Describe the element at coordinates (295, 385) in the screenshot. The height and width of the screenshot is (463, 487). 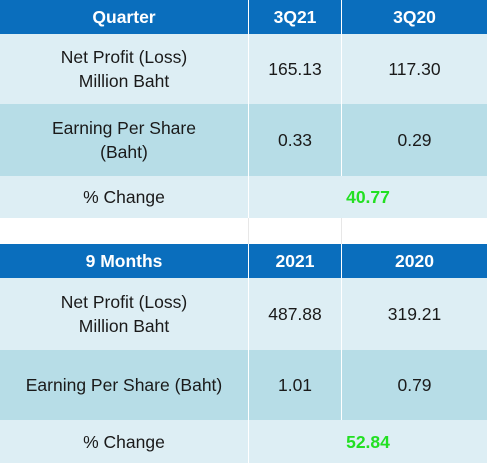
I see `row-value-current: 1.01` at that location.